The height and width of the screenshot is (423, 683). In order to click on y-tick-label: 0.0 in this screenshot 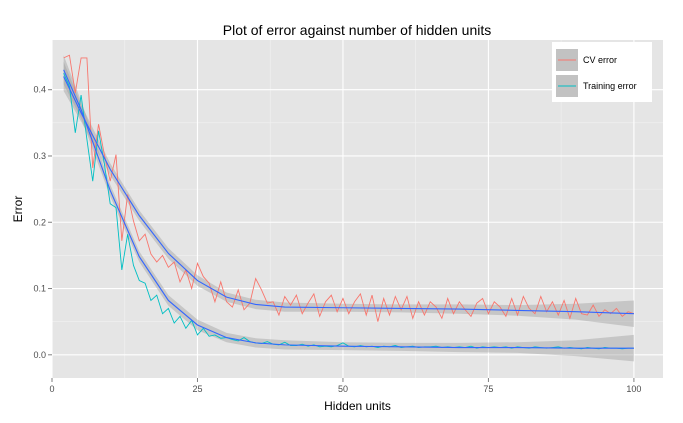, I will do `click(39, 355)`.